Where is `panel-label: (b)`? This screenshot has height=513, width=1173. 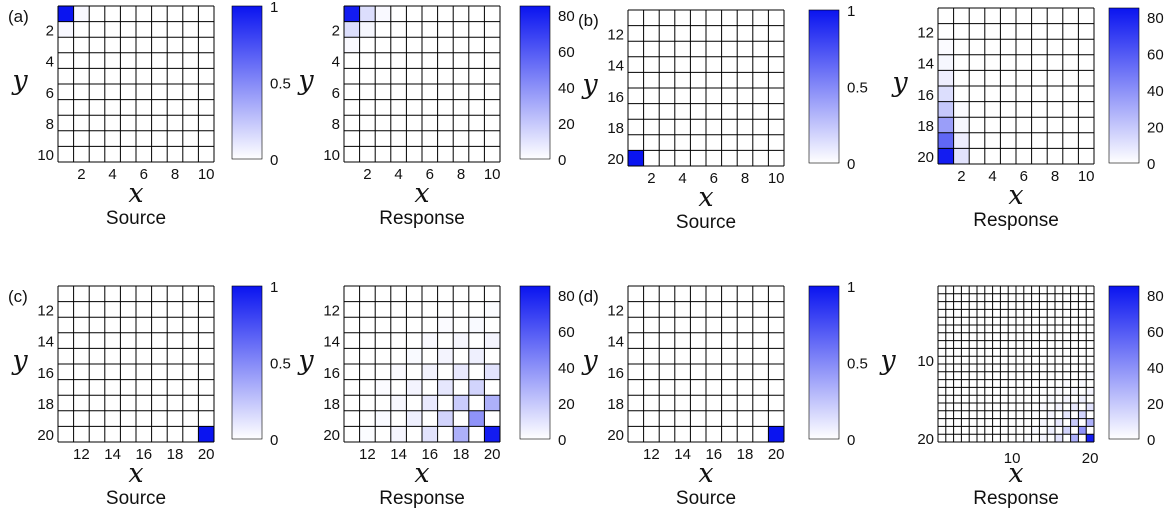
panel-label: (b) is located at coordinates (588, 20).